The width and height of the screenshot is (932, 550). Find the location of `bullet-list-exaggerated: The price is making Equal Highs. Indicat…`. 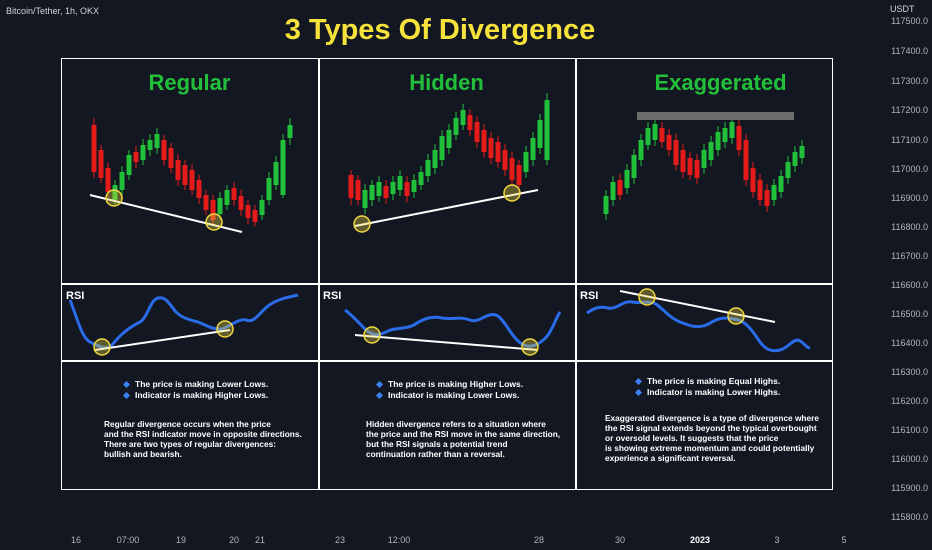

bullet-list-exaggerated: The price is making Equal Highs. Indicat… is located at coordinates (707, 387).